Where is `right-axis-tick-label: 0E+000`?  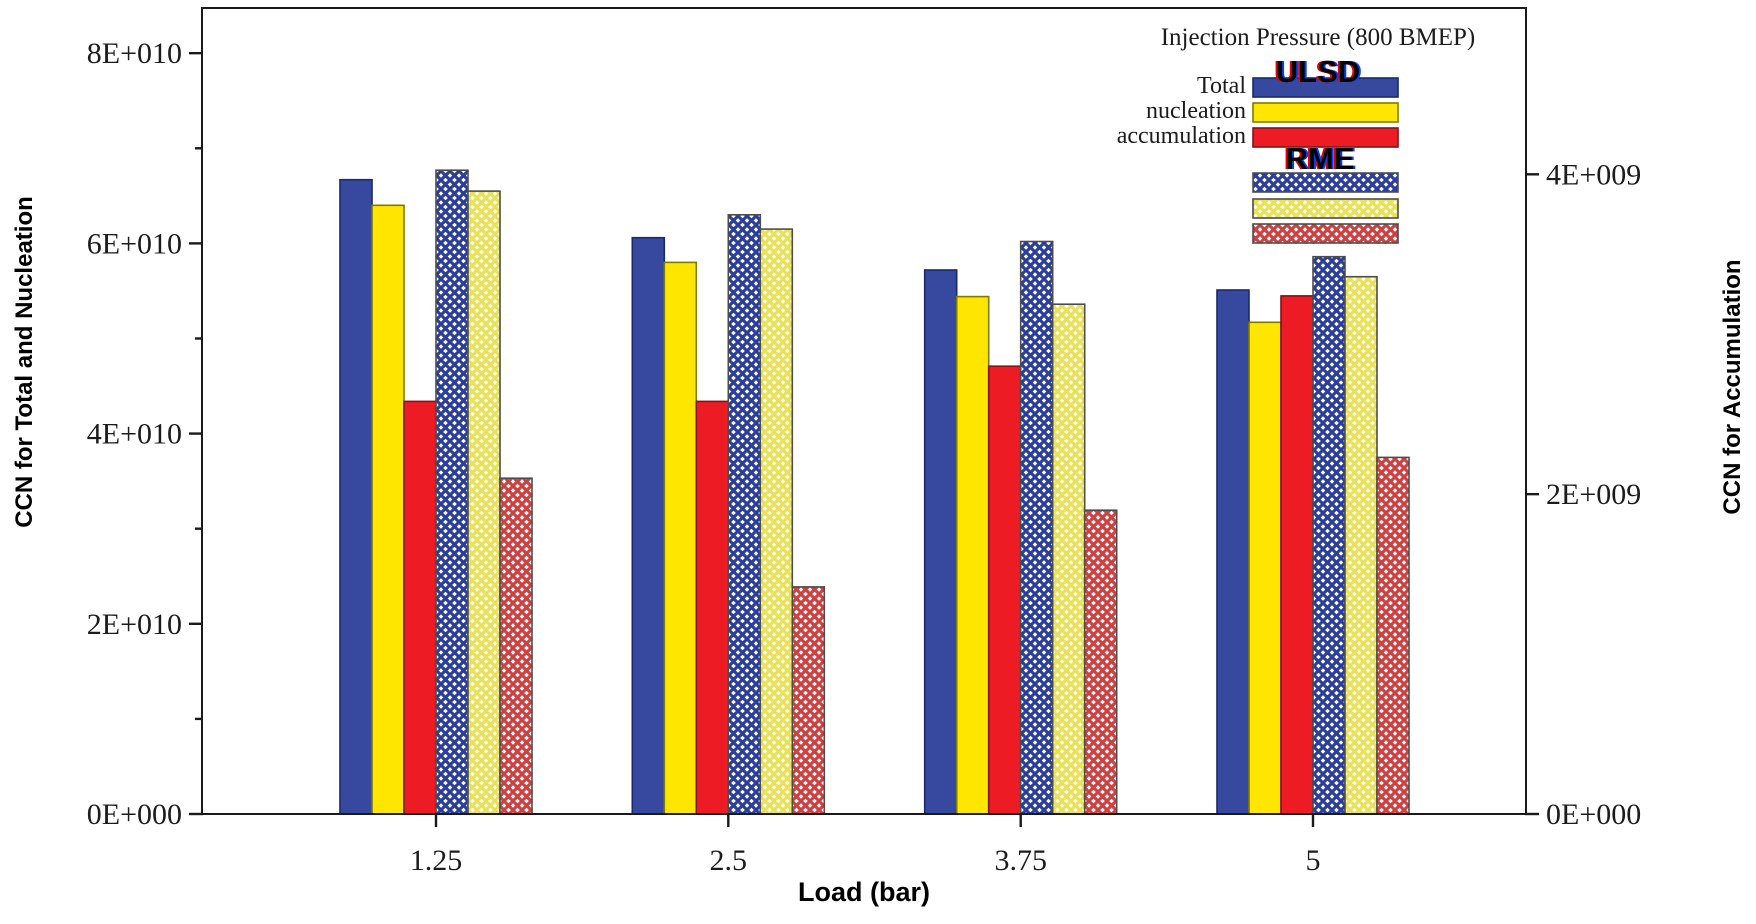 right-axis-tick-label: 0E+000 is located at coordinates (1593, 814).